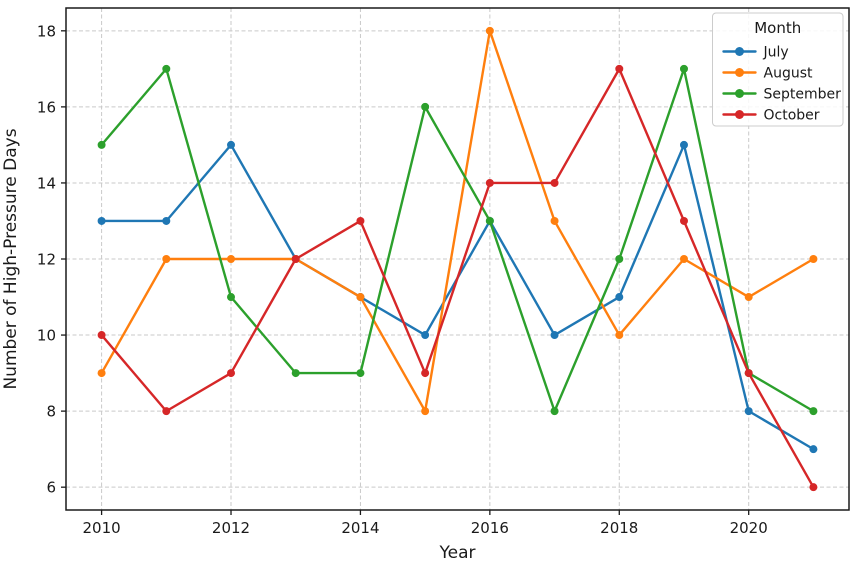 The height and width of the screenshot is (566, 857). I want to click on data-point-july-2015, so click(425, 335).